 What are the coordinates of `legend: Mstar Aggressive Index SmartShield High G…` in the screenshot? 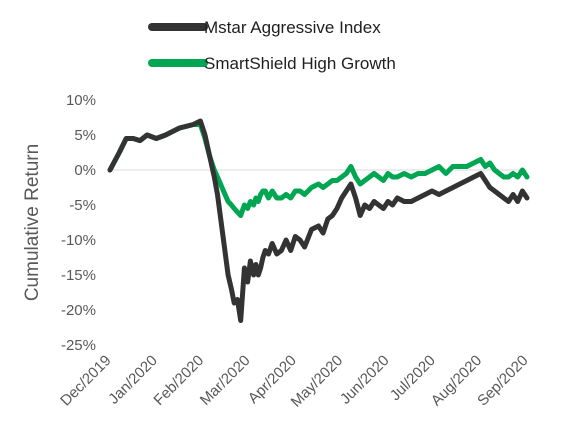 It's located at (272, 45).